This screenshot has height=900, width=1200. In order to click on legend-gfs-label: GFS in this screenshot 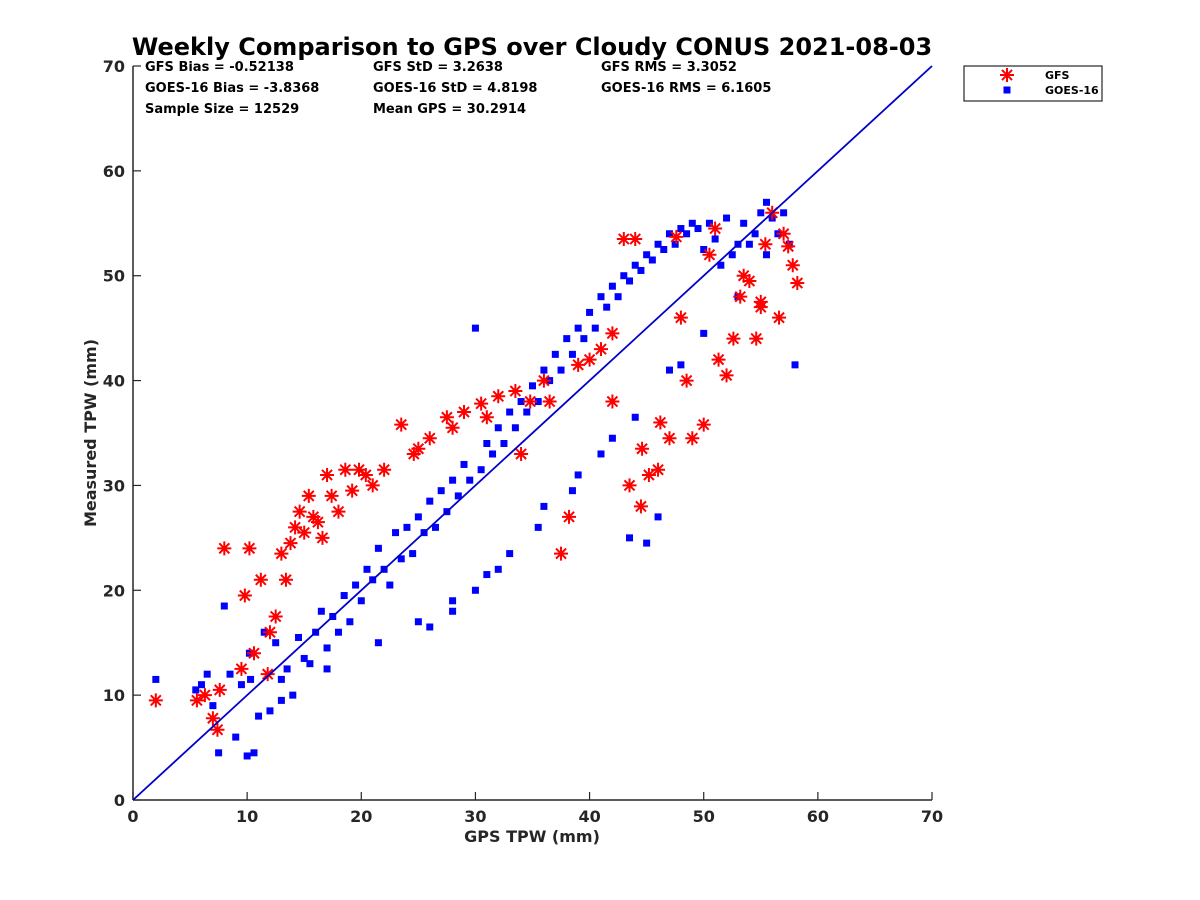, I will do `click(1057, 75)`.